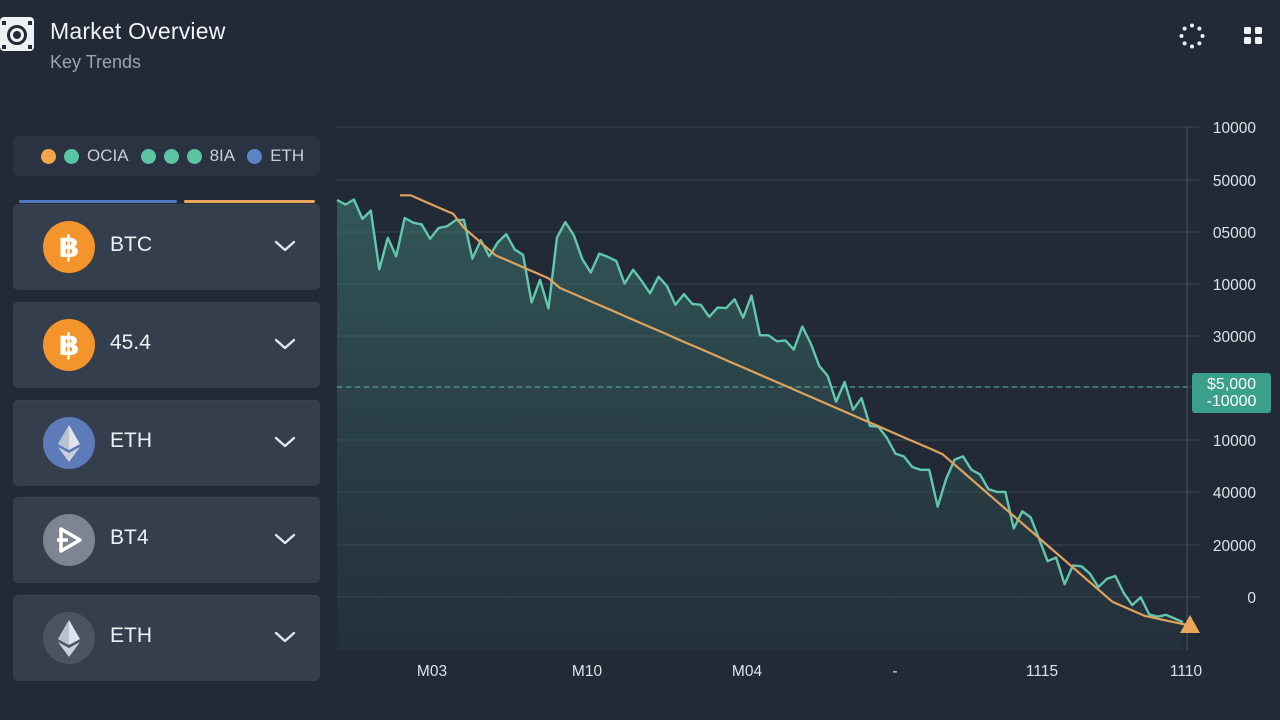  Describe the element at coordinates (1231, 384) in the screenshot. I see `price-tag-line1: $5,000` at that location.